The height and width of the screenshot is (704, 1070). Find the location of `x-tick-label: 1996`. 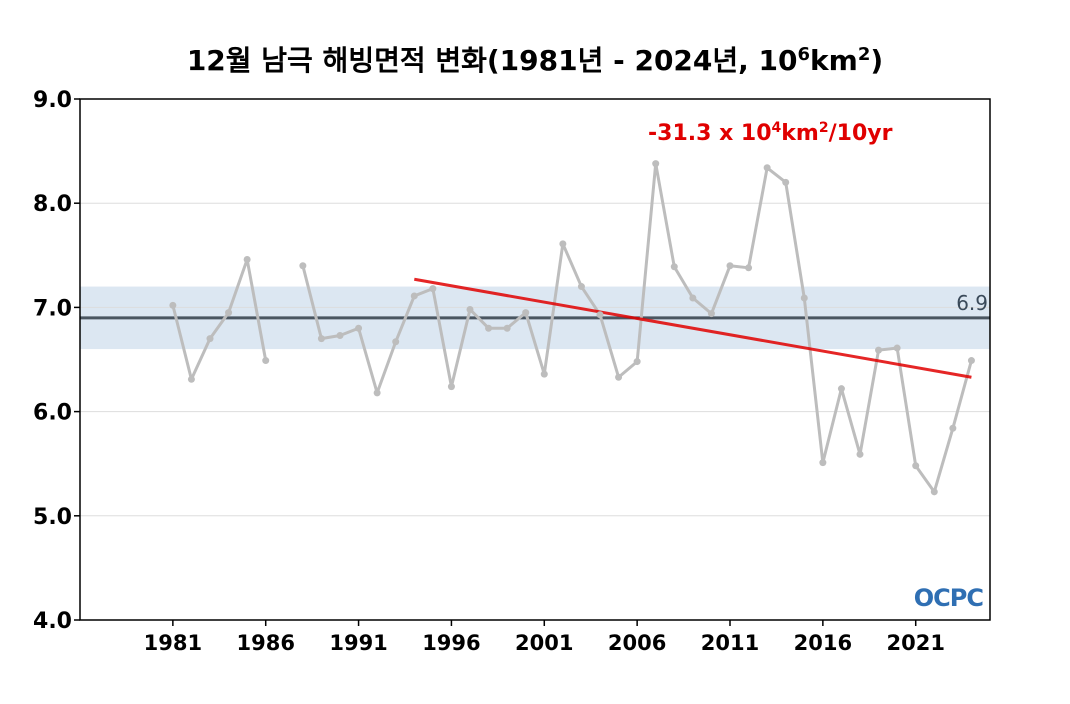

x-tick-label: 1996 is located at coordinates (451, 643).